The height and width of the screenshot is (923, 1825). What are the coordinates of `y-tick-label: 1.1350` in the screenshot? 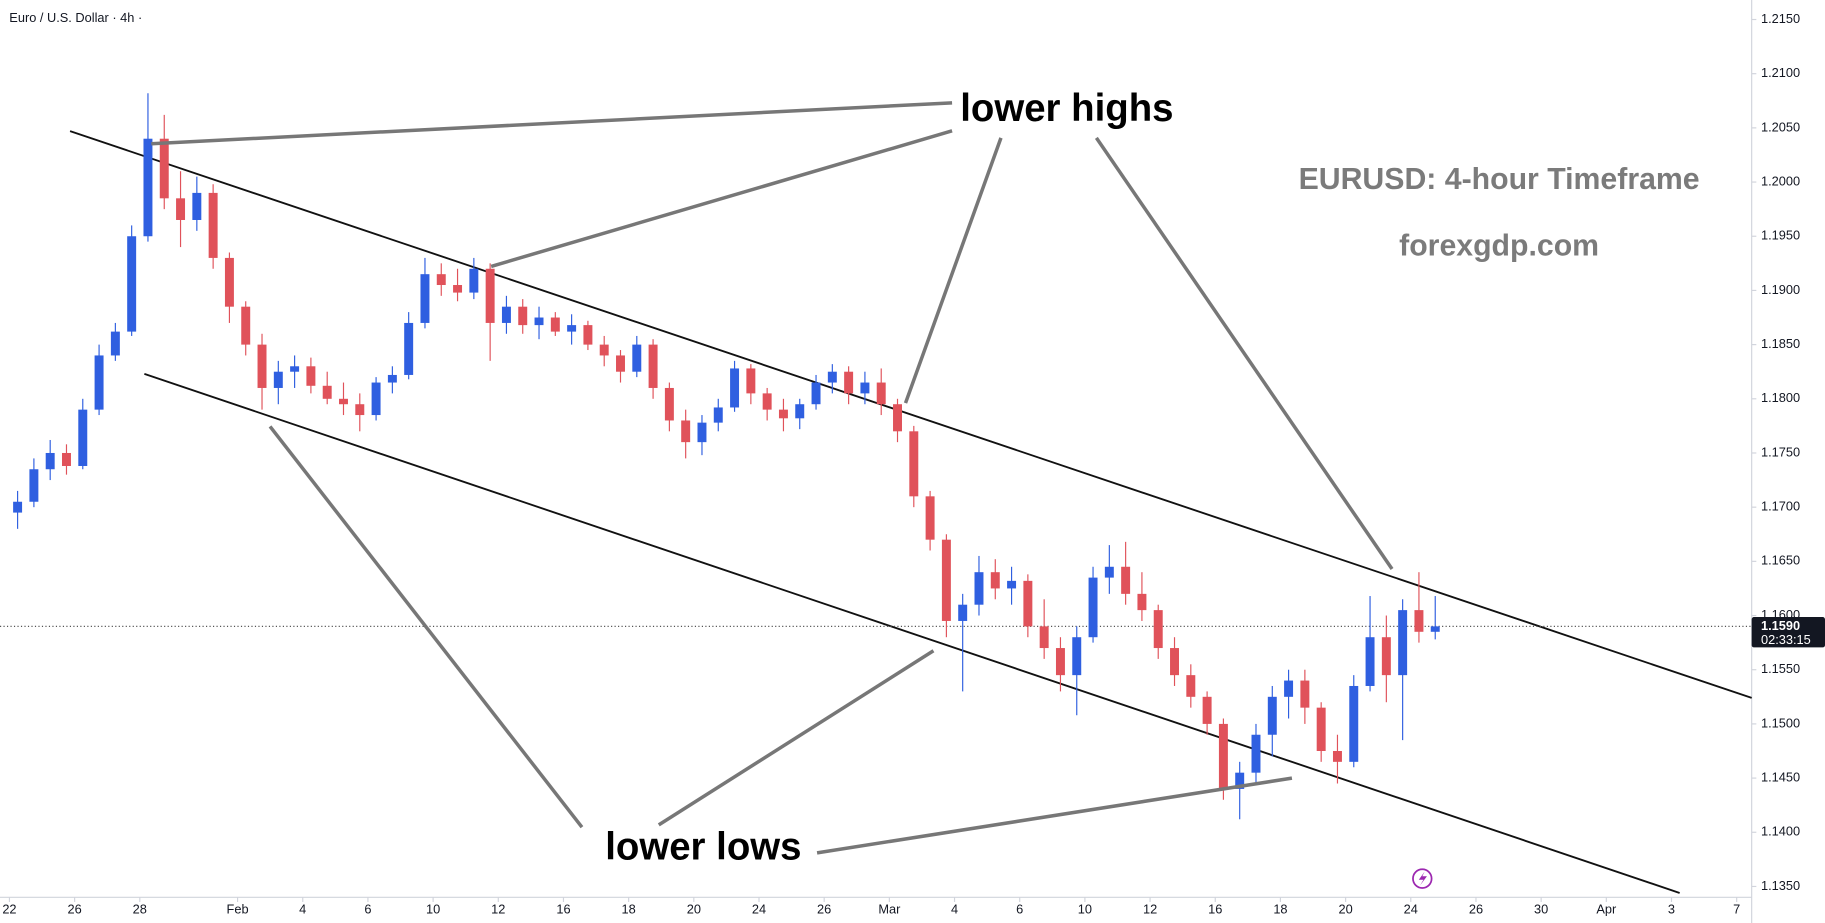 It's located at (1780, 885).